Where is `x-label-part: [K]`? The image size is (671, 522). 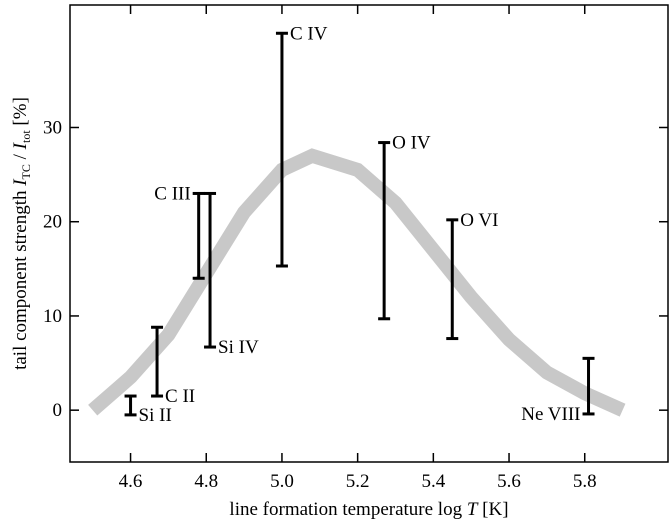
x-label-part: [K] is located at coordinates (492, 509).